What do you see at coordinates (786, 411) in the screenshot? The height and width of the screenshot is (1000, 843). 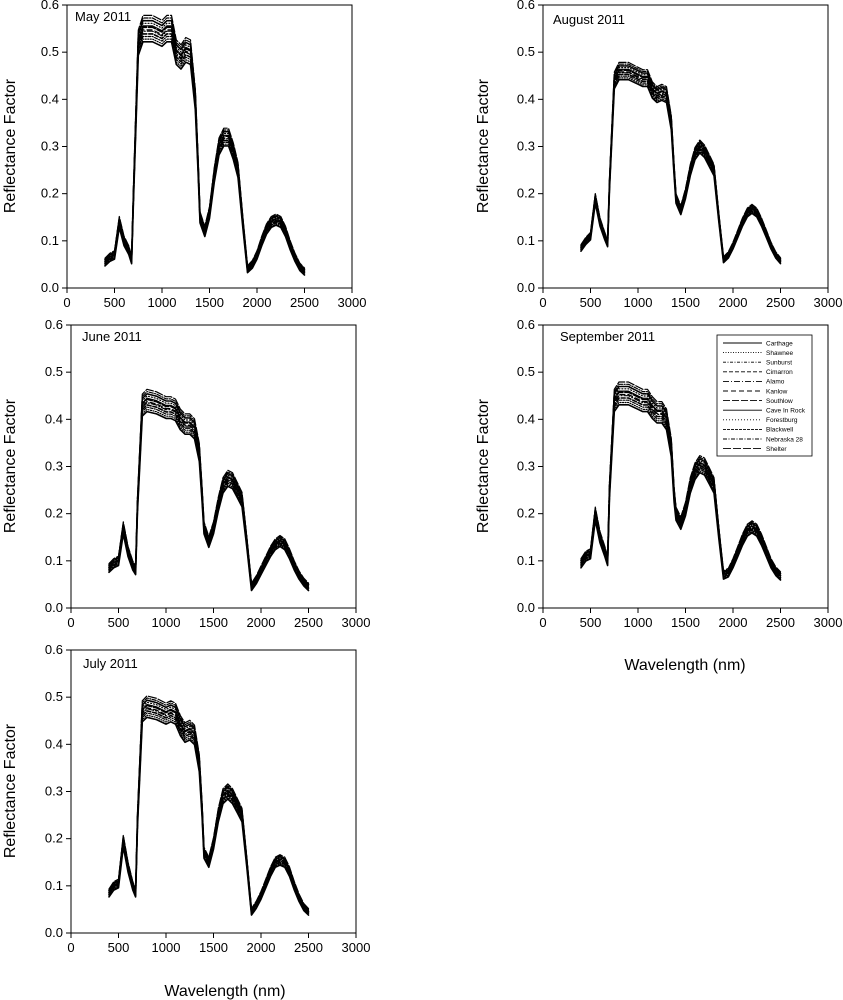 I see `legend-label: Cave In Rock` at bounding box center [786, 411].